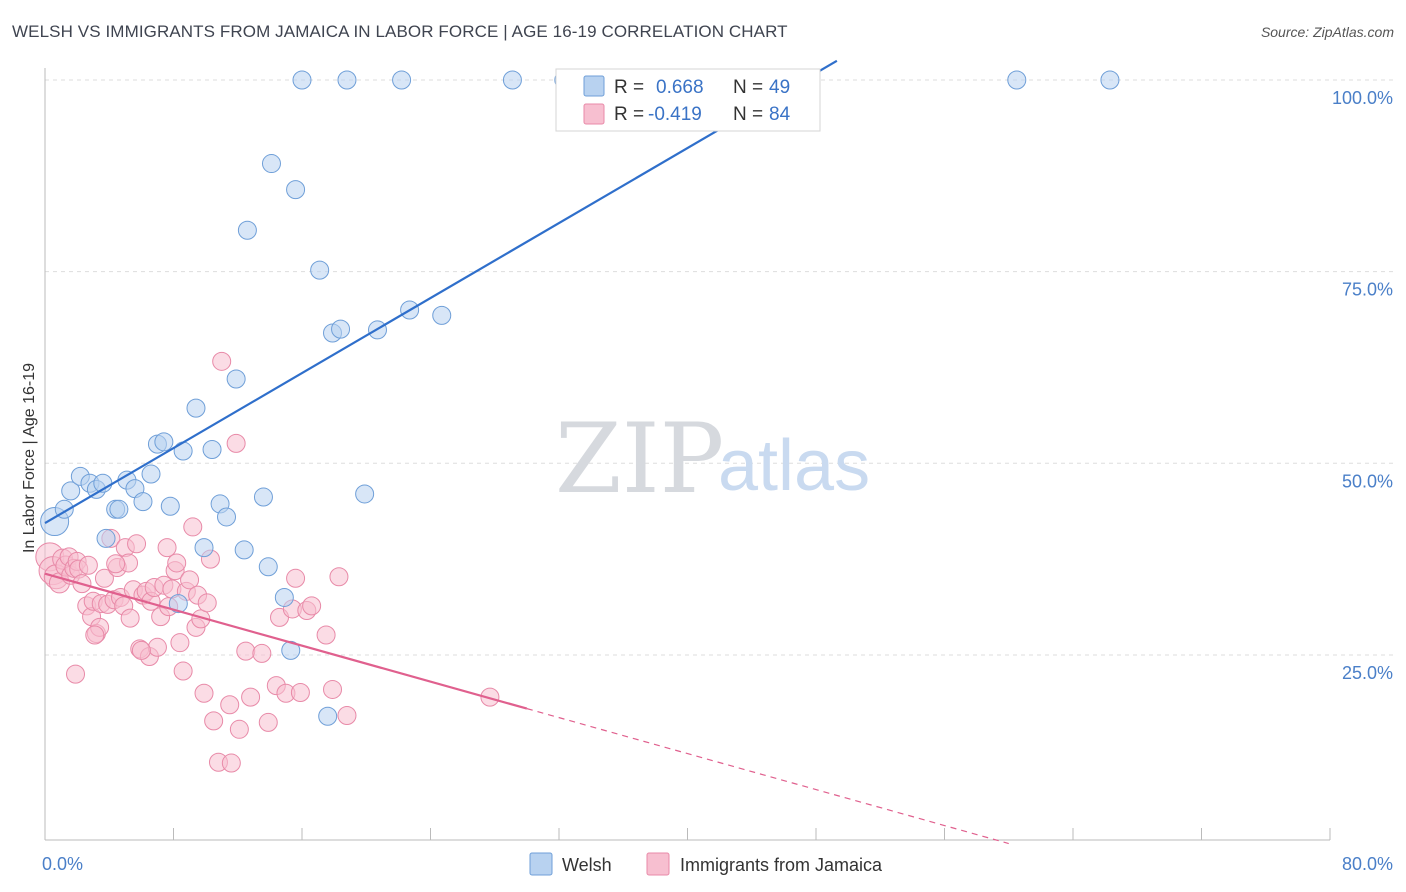  What do you see at coordinates (1367, 481) in the screenshot?
I see `y-tick-label: 50.0%` at bounding box center [1367, 481].